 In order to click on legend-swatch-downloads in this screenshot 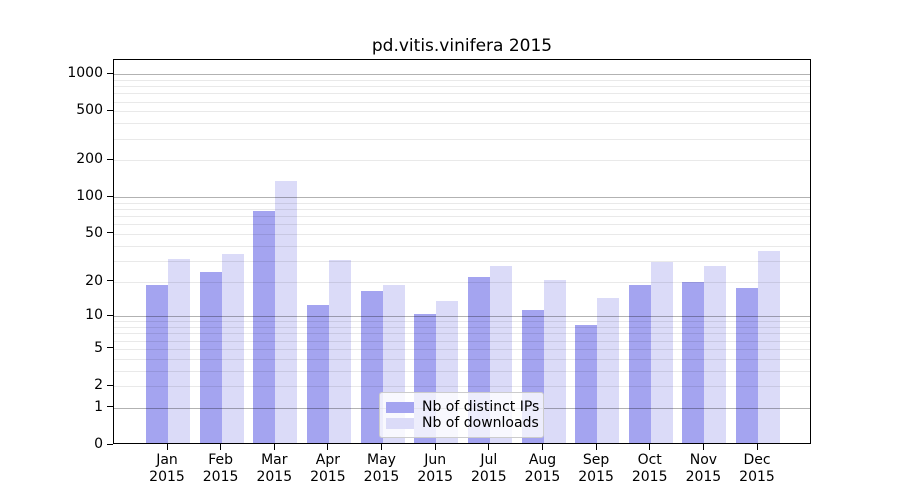, I will do `click(400, 423)`.